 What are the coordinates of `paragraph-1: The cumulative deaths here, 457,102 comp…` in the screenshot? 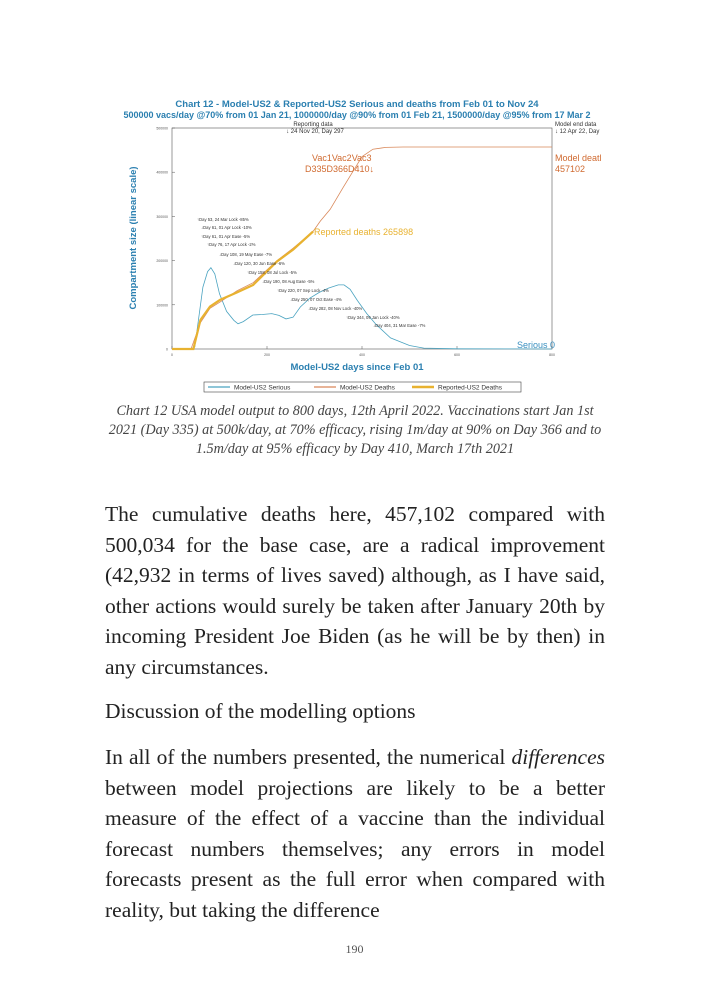 It's located at (355, 590).